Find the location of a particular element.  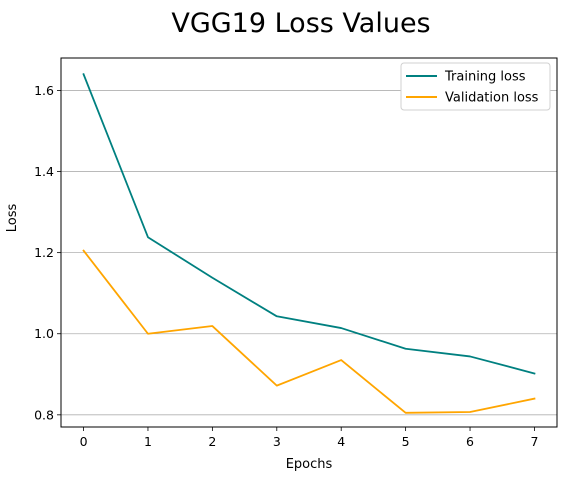

y-tick-label: 0.8 is located at coordinates (44, 414).